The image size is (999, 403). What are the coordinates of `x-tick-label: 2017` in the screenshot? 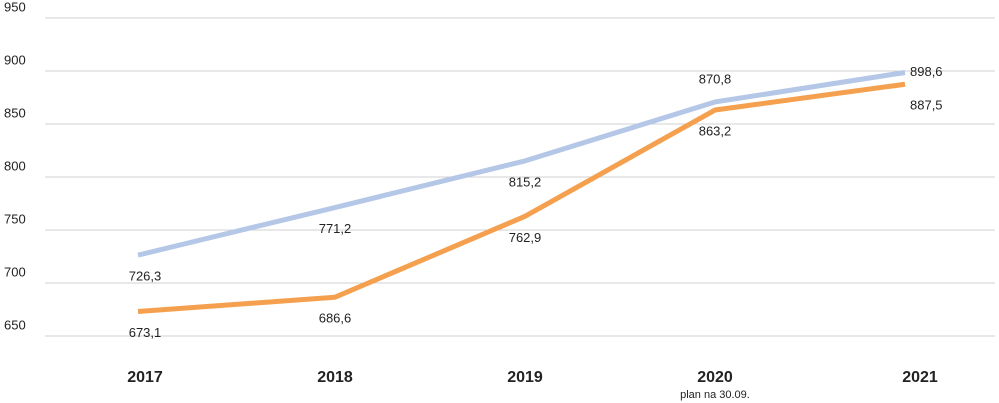 It's located at (145, 377).